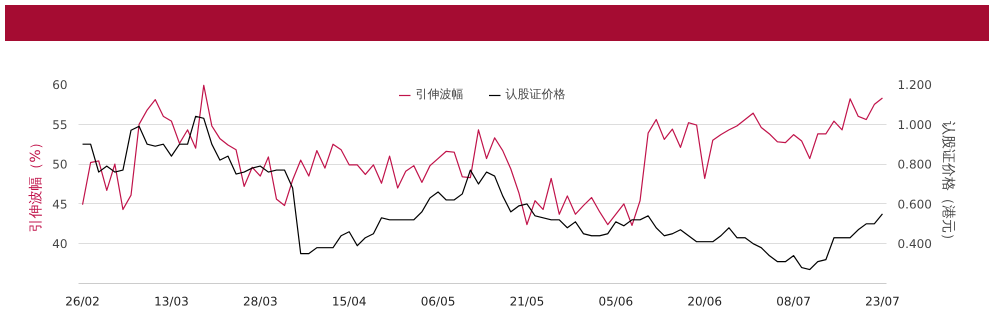 This screenshot has width=1000, height=324. What do you see at coordinates (915, 244) in the screenshot?
I see `y2-tick-label: 0.400` at bounding box center [915, 244].